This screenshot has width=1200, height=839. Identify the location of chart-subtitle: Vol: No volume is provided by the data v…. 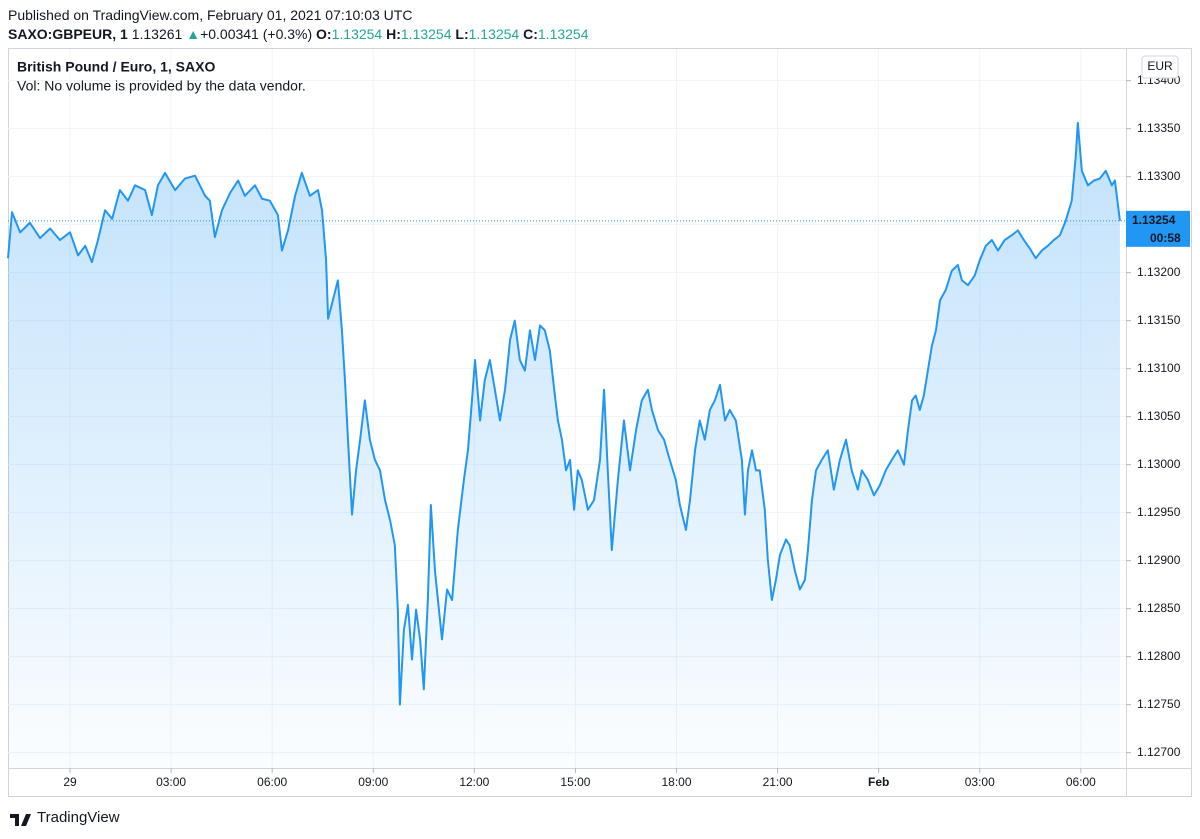
(161, 86).